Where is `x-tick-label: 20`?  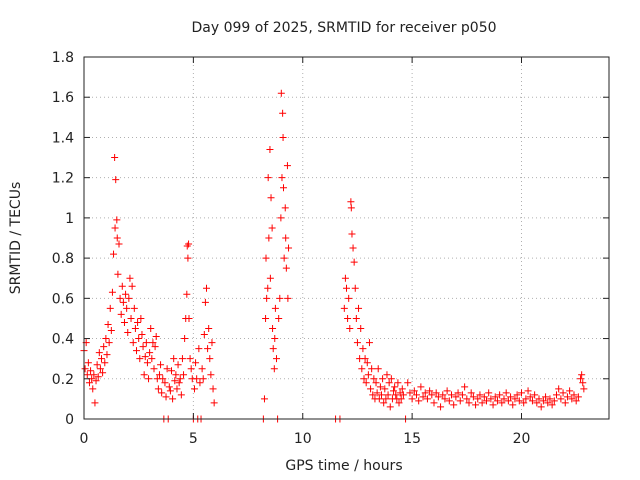 x-tick-label: 20 is located at coordinates (522, 439).